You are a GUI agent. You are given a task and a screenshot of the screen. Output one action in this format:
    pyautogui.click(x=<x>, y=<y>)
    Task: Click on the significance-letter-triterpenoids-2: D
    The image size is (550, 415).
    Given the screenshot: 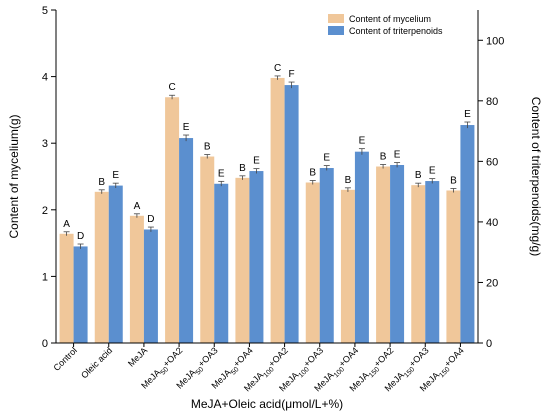 What is the action you would take?
    pyautogui.click(x=150, y=219)
    